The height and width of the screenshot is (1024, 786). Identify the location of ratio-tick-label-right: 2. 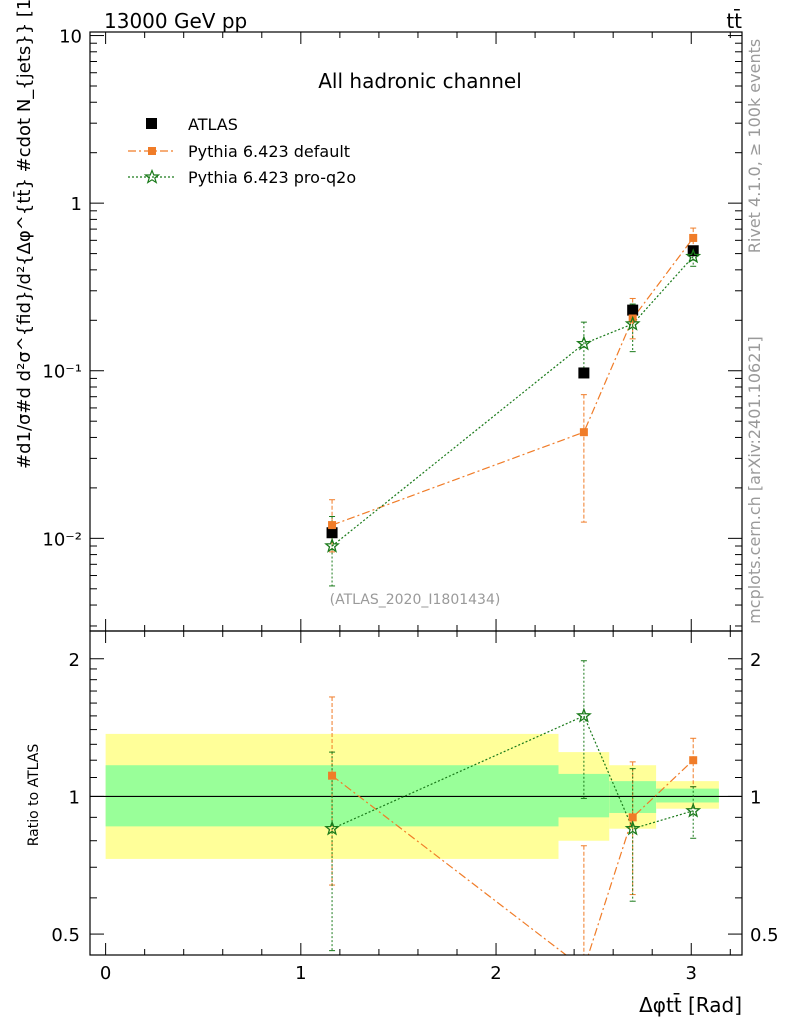
(755, 660).